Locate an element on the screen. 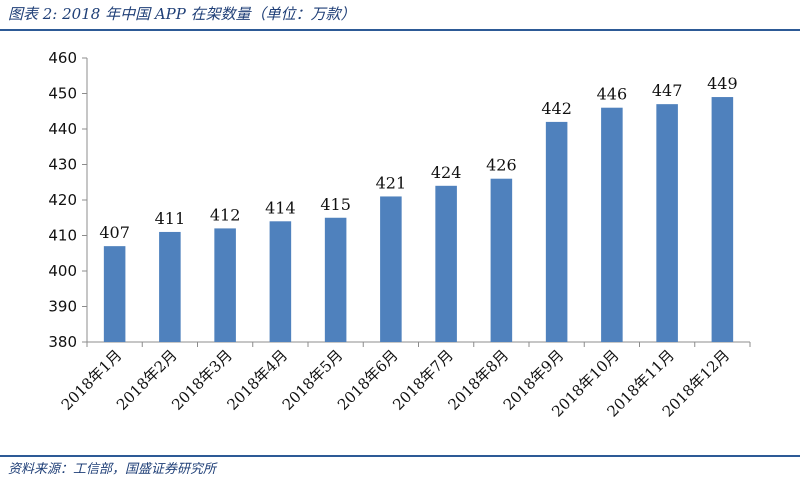 Image resolution: width=800 pixels, height=485 pixels. y-tick-label: 410 is located at coordinates (62, 236).